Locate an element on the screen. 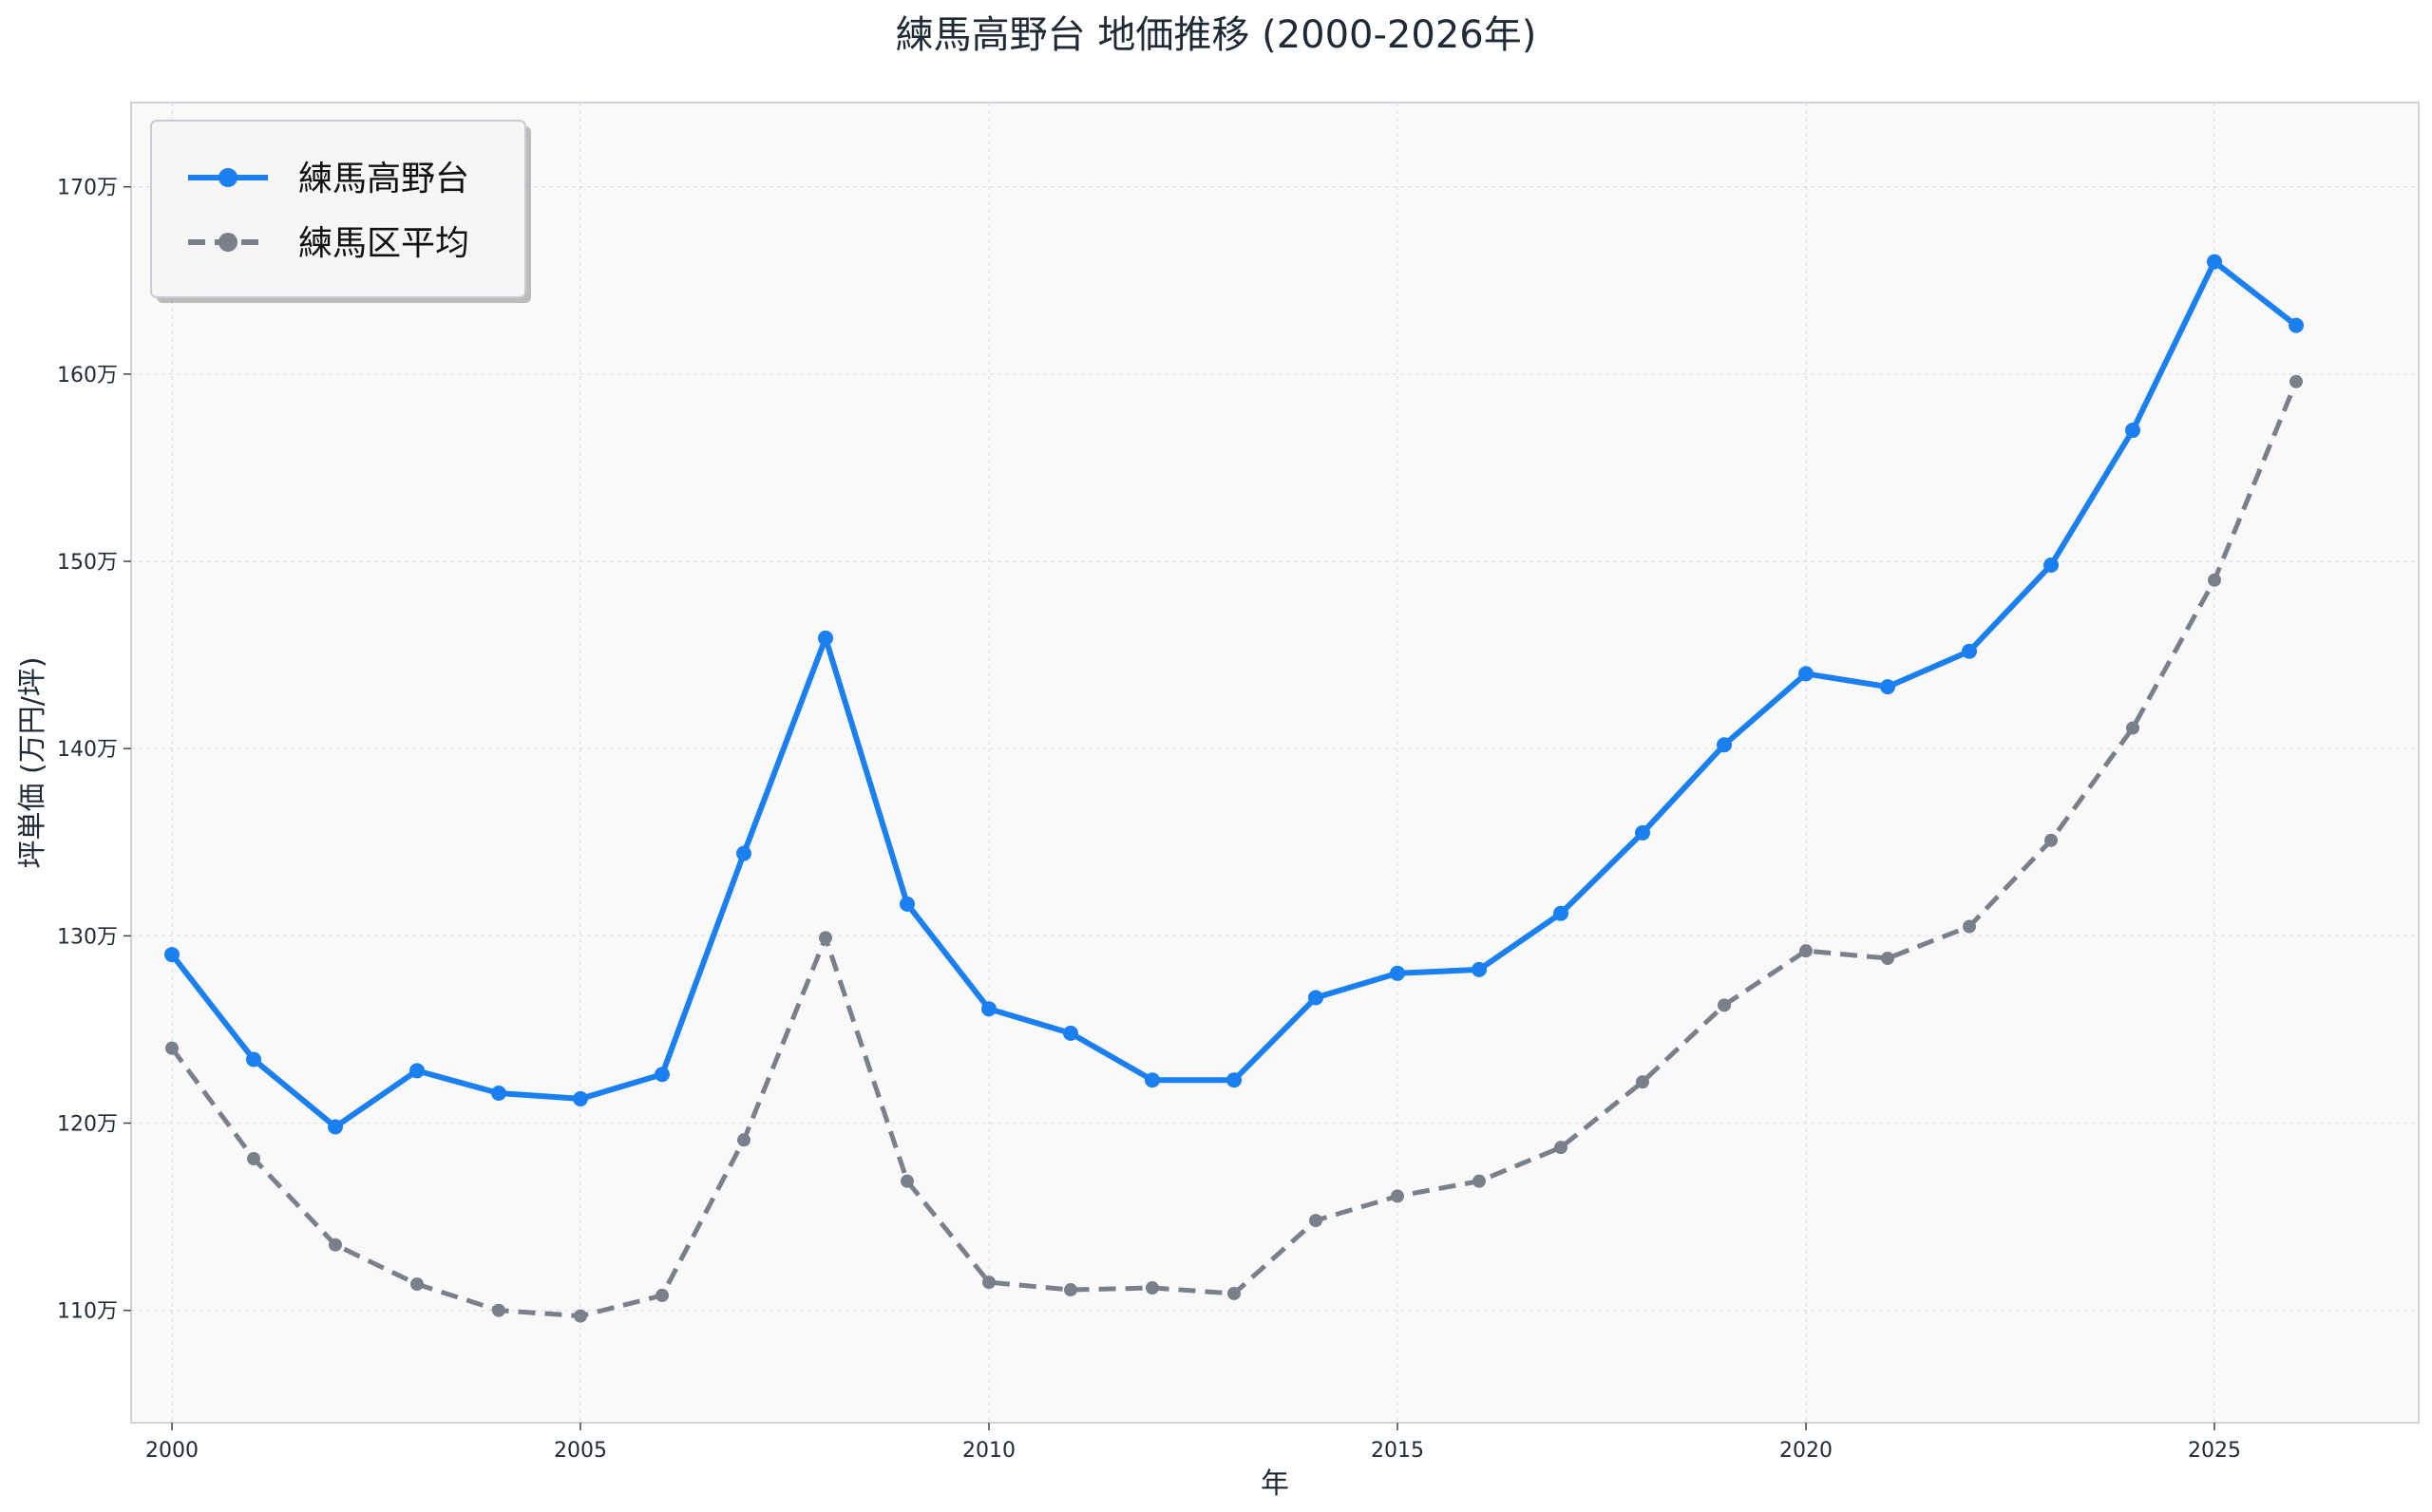  x-tick-label: 2015 is located at coordinates (1397, 1451).